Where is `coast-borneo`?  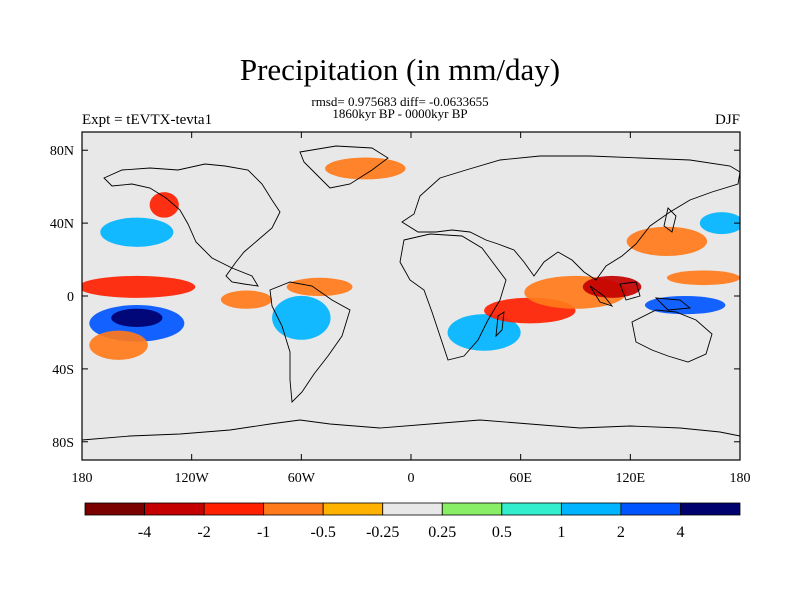
coast-borneo is located at coordinates (630, 291).